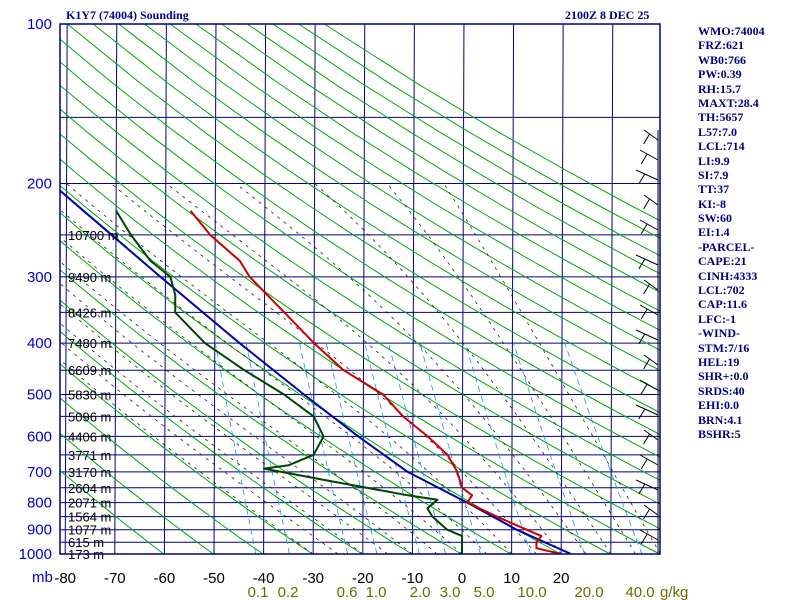  What do you see at coordinates (39, 343) in the screenshot?
I see `pressure-tick-label: 400` at bounding box center [39, 343].